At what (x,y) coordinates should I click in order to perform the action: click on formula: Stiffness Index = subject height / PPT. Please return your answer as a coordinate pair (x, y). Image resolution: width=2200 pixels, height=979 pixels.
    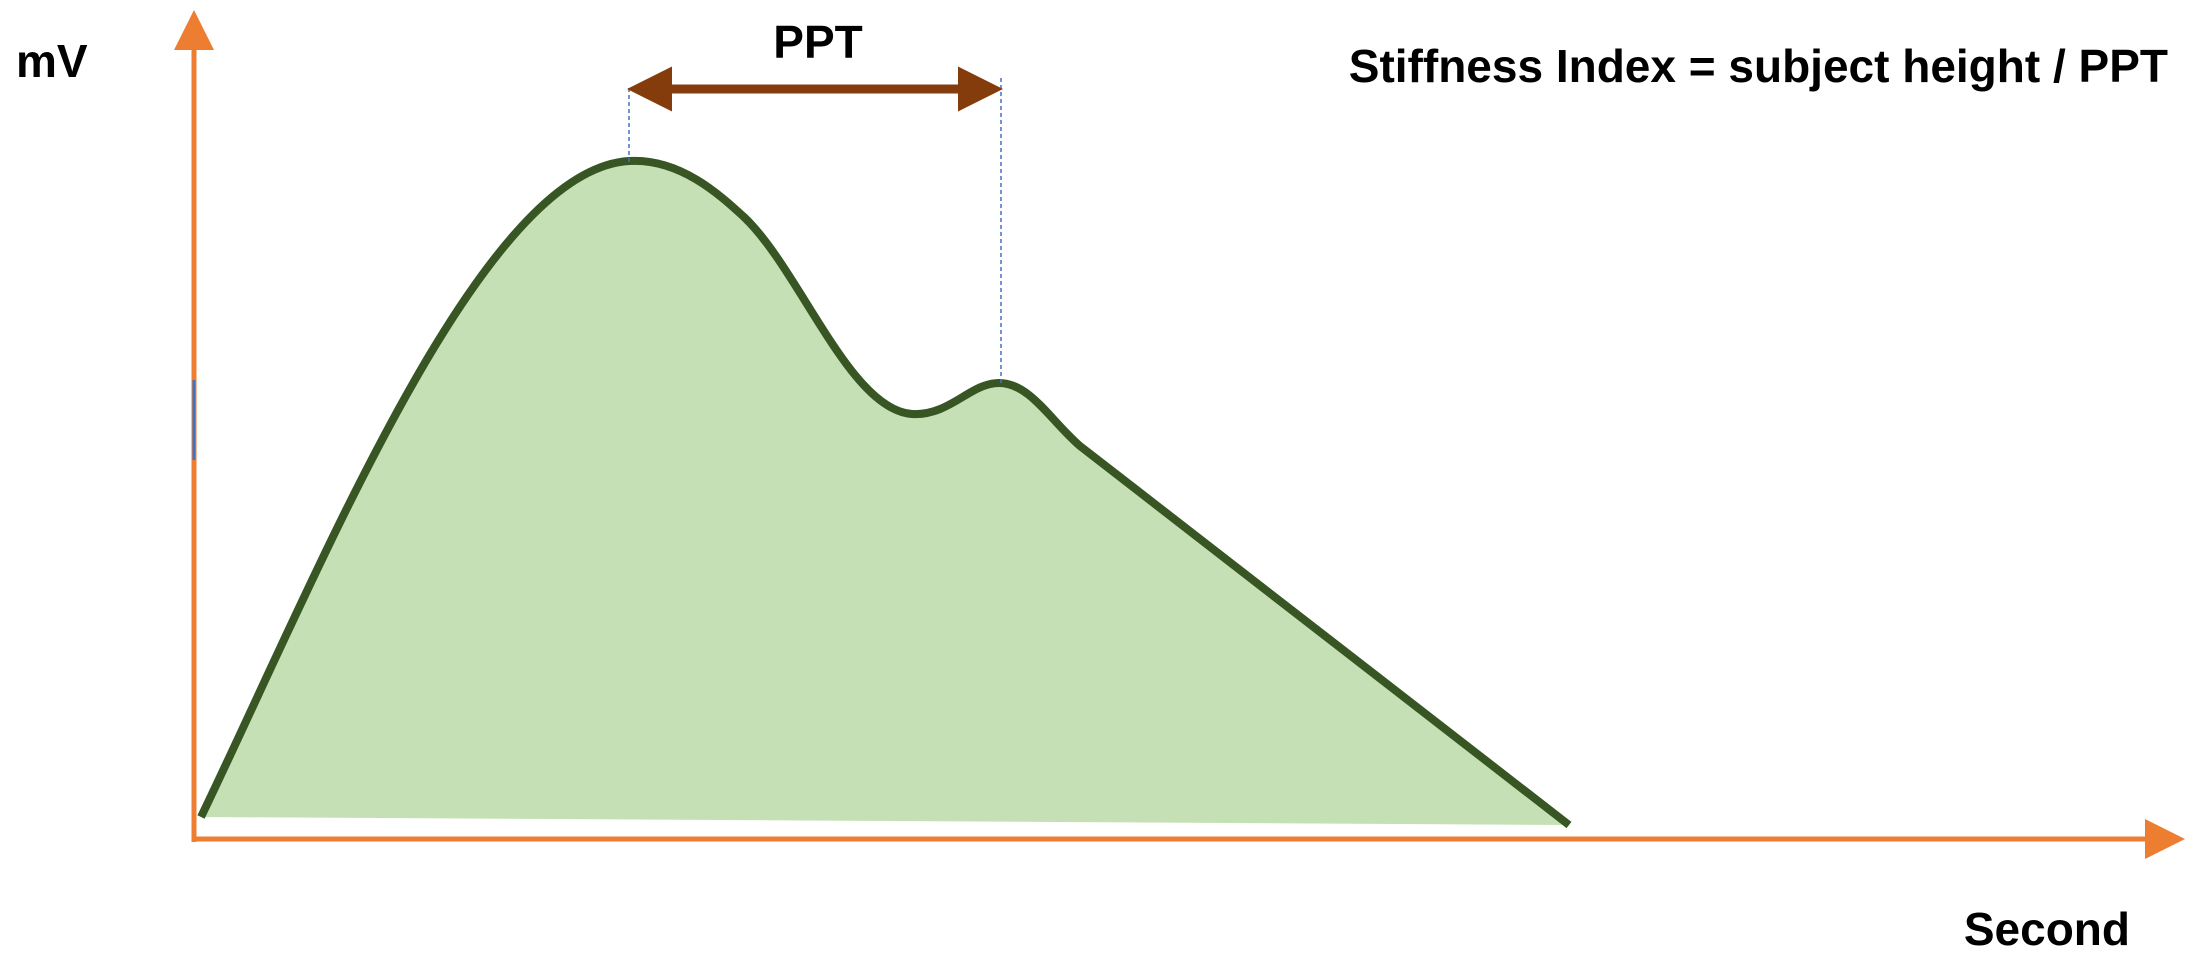
    Looking at the image, I should click on (1758, 66).